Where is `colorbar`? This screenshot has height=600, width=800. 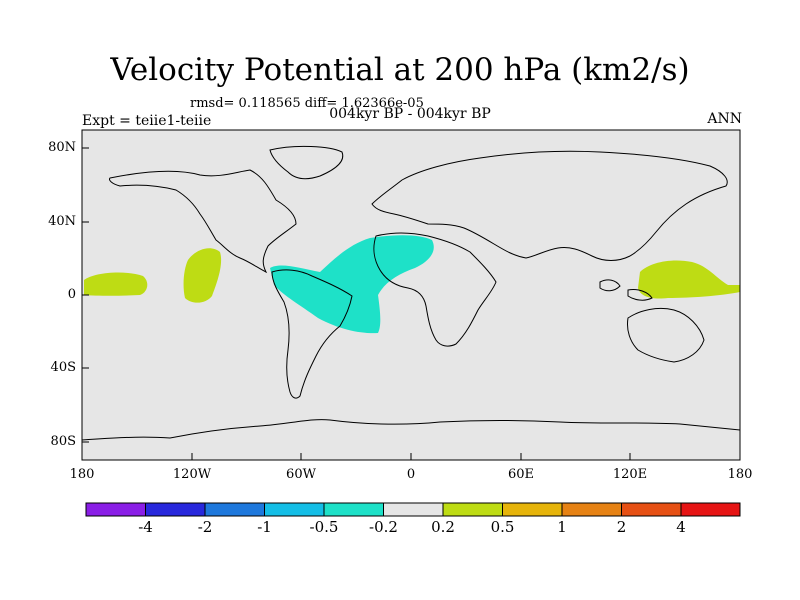
colorbar is located at coordinates (413, 509).